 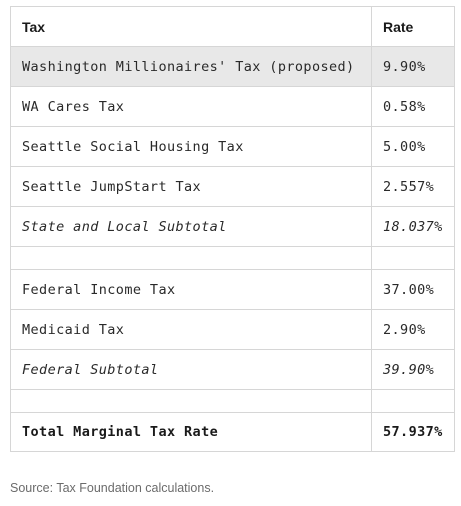 I want to click on tax-rate-cell: 2.557%, so click(x=413, y=186).